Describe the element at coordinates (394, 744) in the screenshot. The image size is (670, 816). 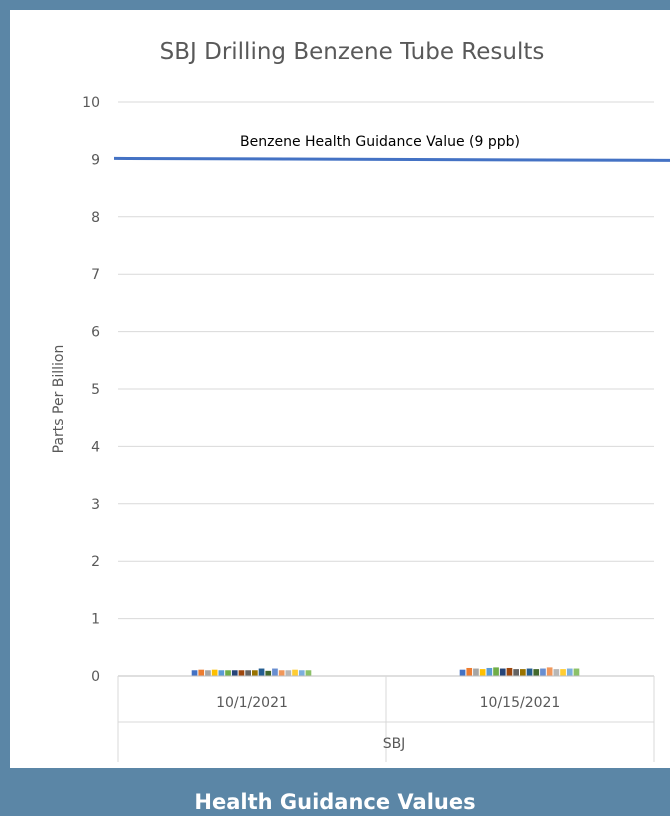
I see `x-group-label: SBJ` at that location.